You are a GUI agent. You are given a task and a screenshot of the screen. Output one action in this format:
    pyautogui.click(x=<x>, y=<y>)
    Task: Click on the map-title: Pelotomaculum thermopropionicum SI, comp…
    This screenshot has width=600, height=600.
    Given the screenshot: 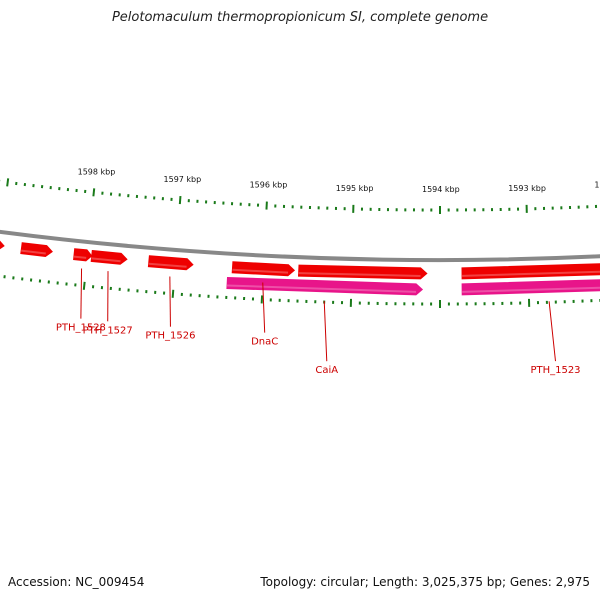 What is the action you would take?
    pyautogui.click(x=300, y=17)
    